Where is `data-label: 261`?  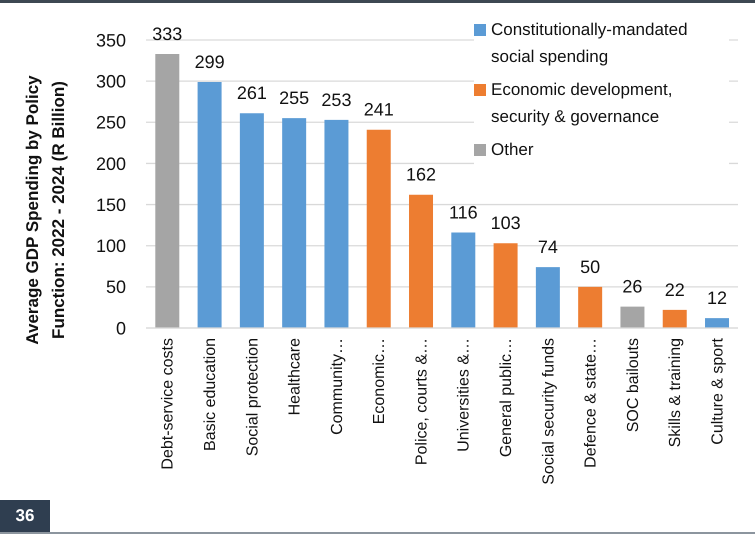
data-label: 261 is located at coordinates (251, 93).